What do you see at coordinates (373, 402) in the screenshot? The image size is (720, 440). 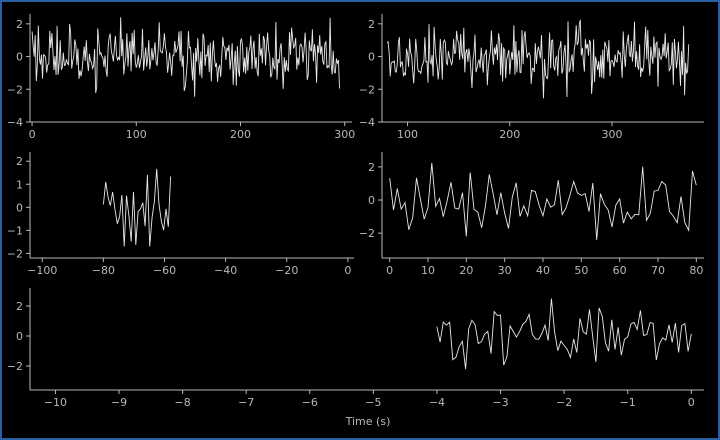 I see `x-tick-label: −5` at bounding box center [373, 402].